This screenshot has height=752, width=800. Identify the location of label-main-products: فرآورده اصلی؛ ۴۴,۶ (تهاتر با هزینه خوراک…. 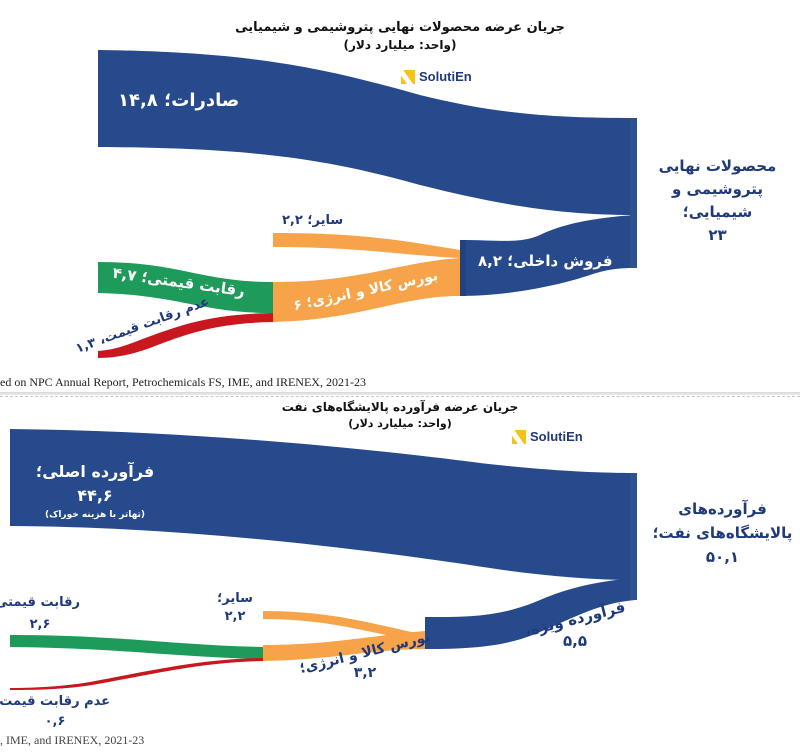
(95, 491).